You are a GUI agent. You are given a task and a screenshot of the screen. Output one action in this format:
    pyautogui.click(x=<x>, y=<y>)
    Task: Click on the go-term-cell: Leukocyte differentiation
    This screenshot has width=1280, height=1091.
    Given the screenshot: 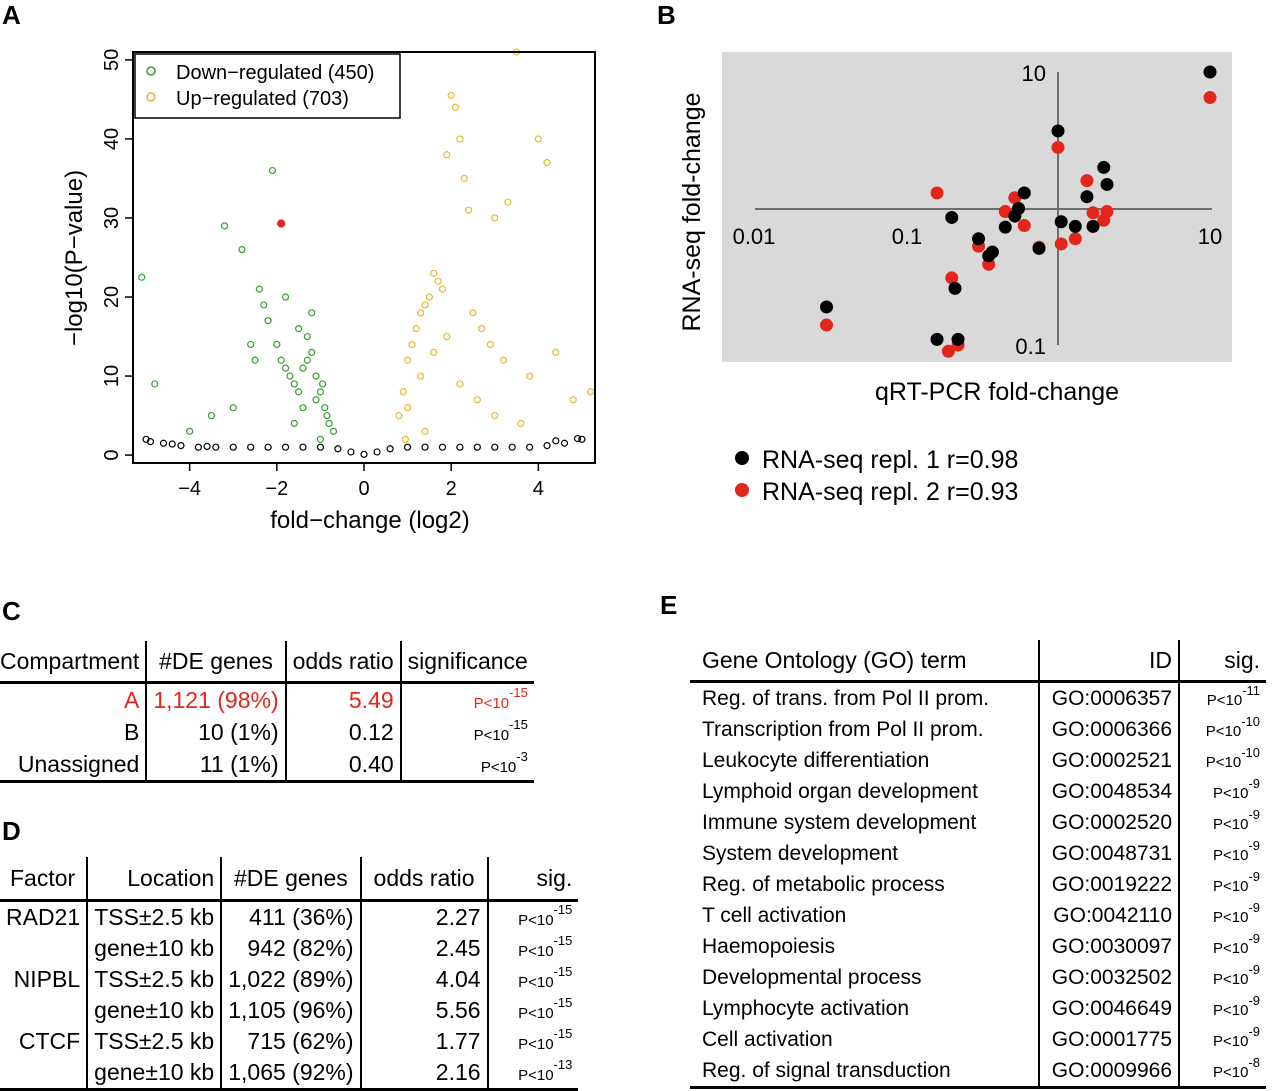 What is the action you would take?
    pyautogui.click(x=865, y=760)
    